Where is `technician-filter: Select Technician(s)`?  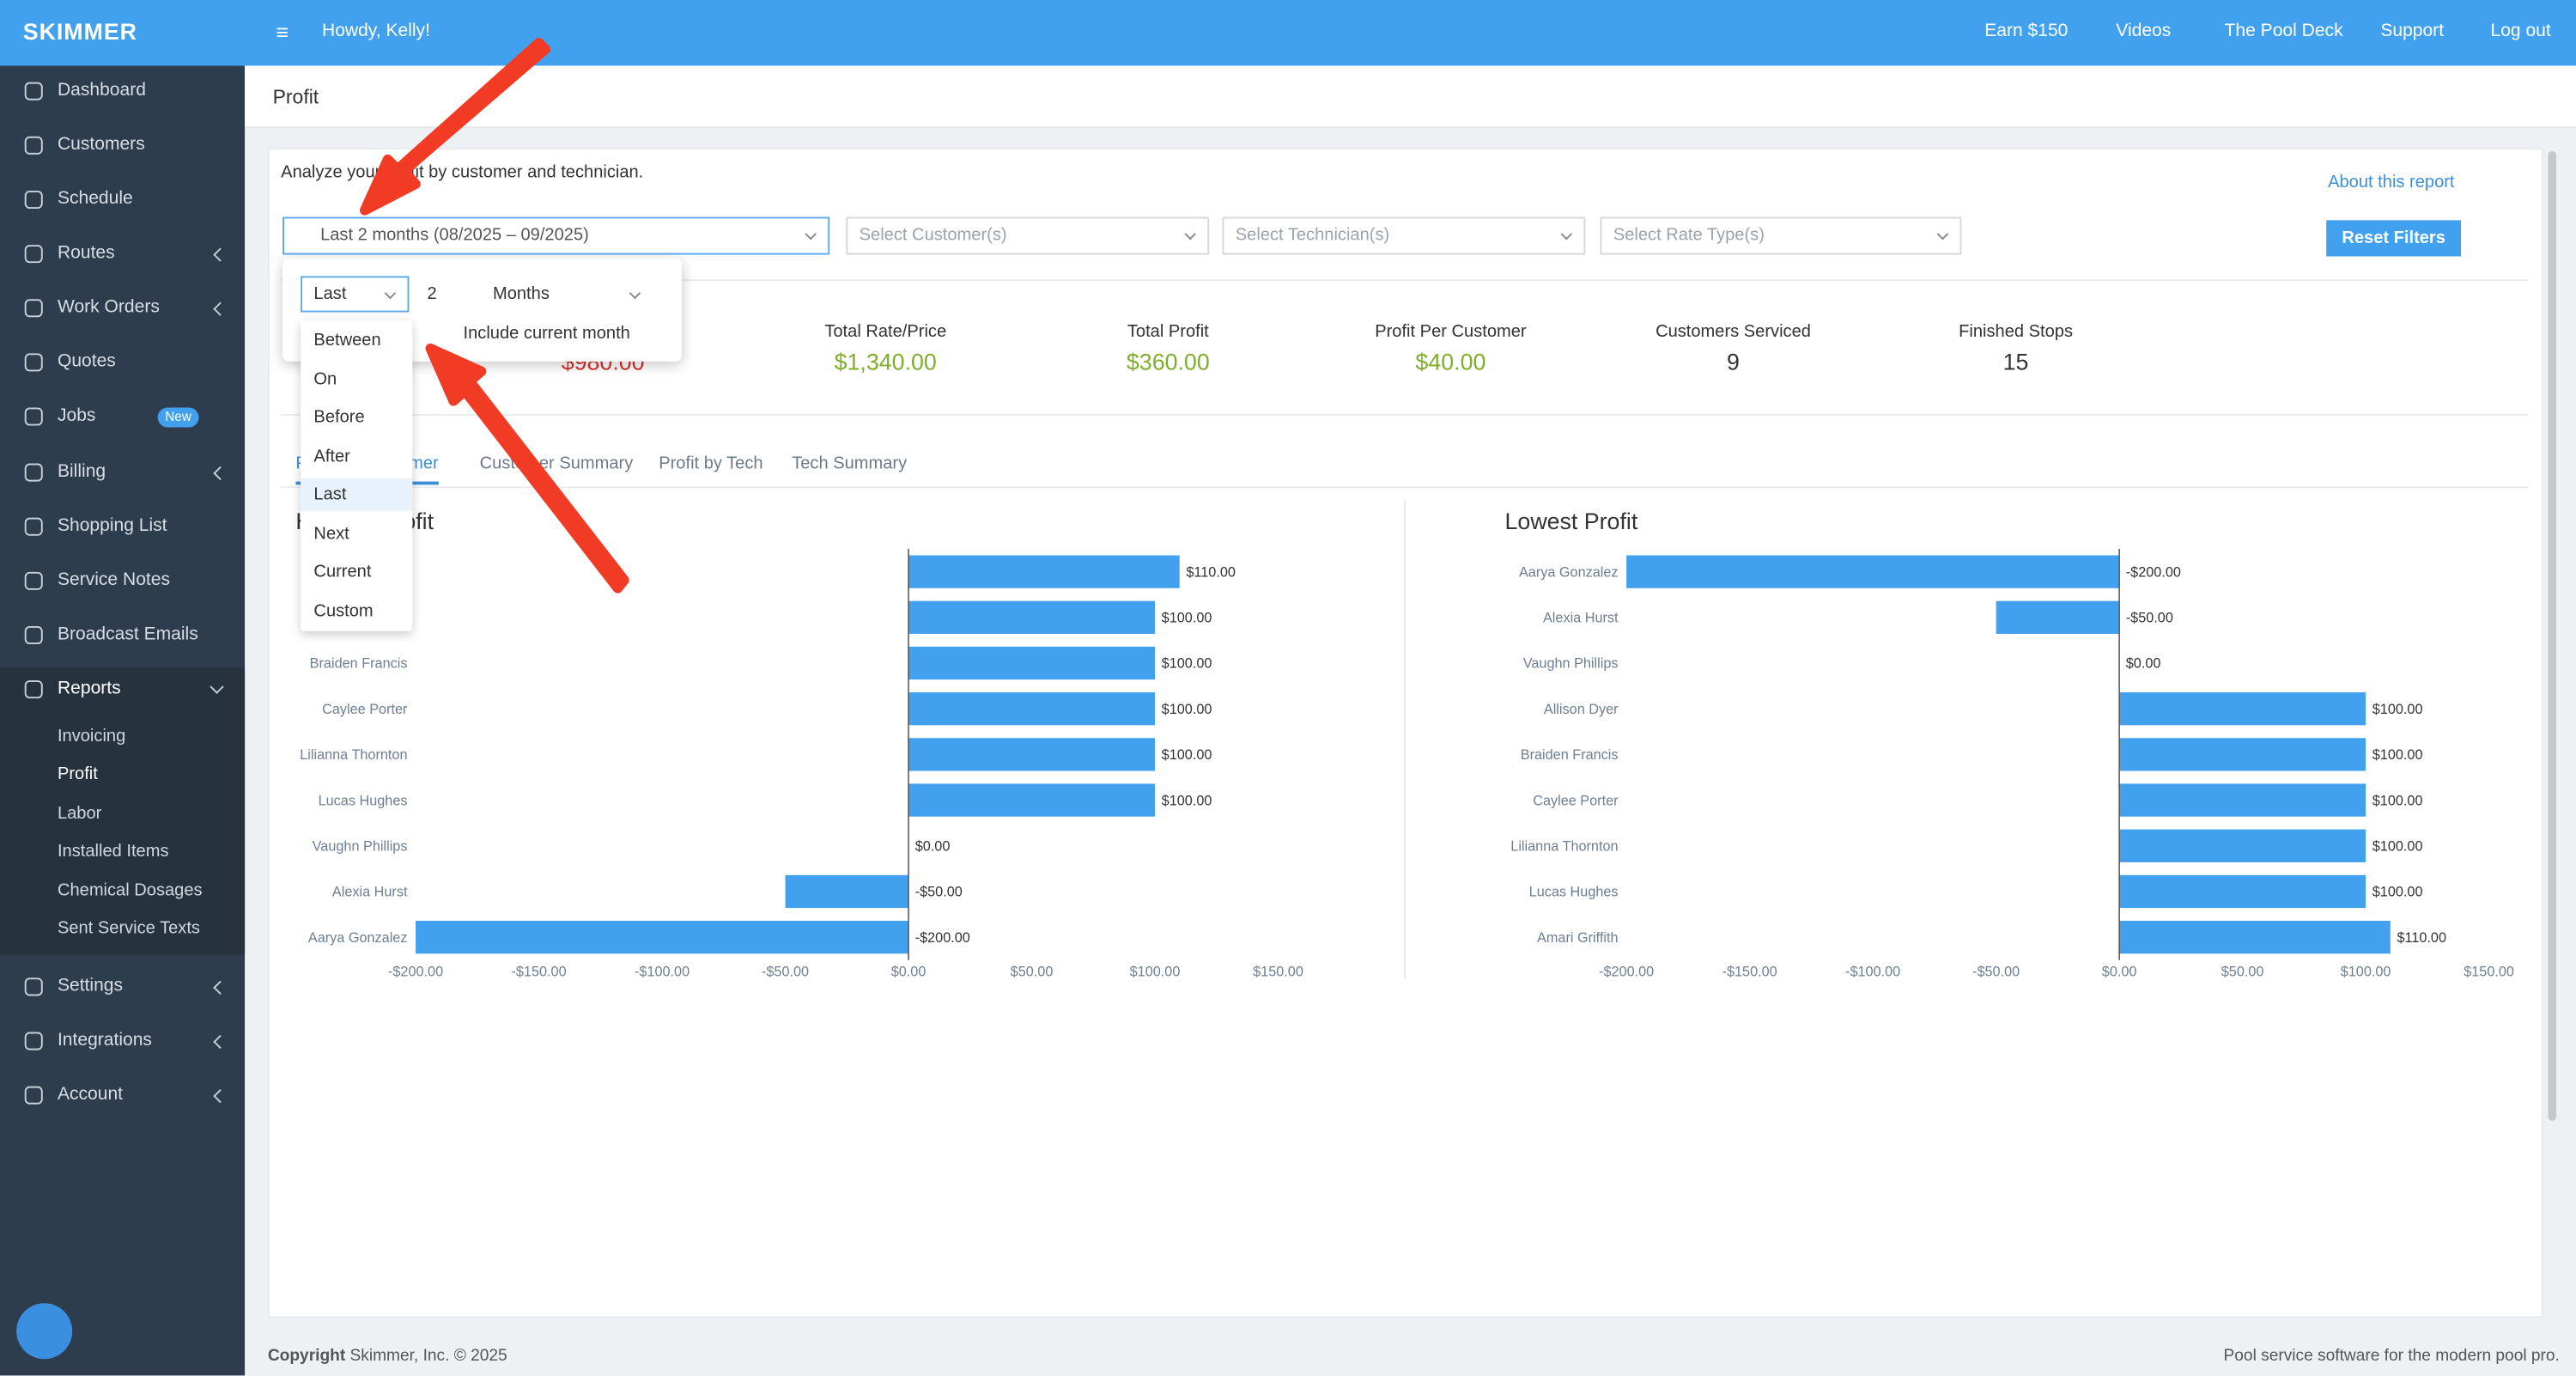
technician-filter: Select Technician(s) is located at coordinates (1404, 235).